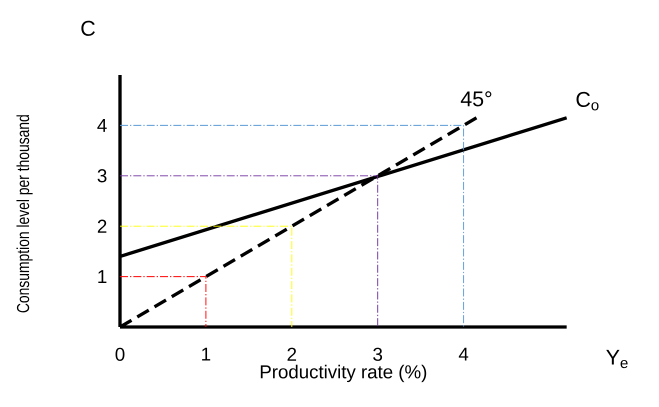 The height and width of the screenshot is (407, 659). What do you see at coordinates (343, 373) in the screenshot?
I see `x-axis-title: Productivity rate (%)` at bounding box center [343, 373].